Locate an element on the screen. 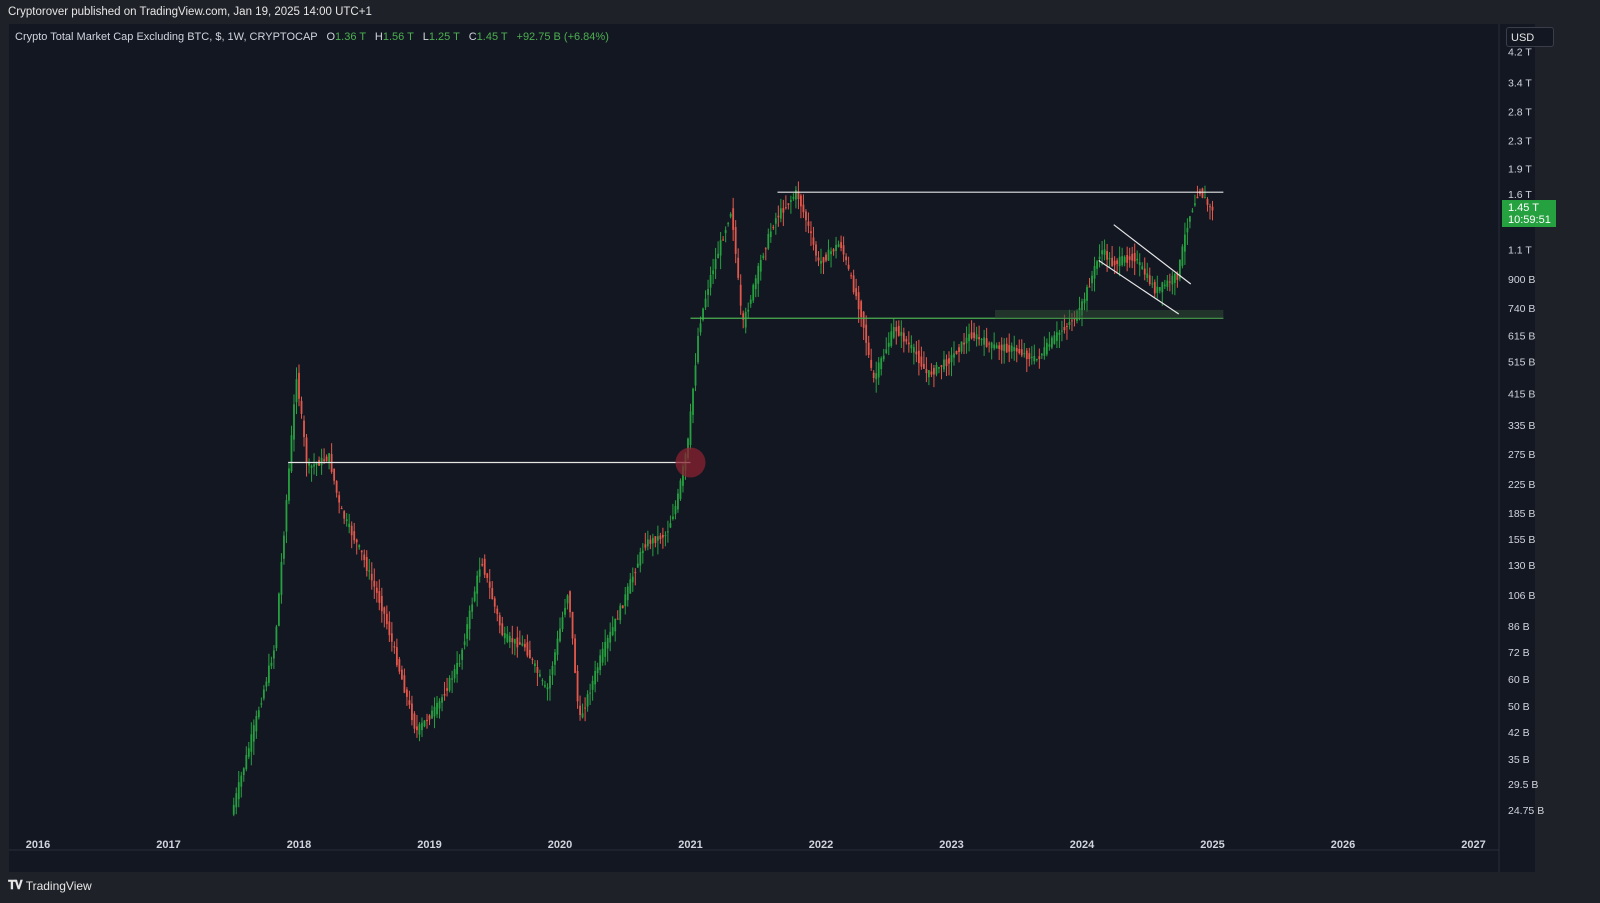 Image resolution: width=1600 pixels, height=903 pixels. time-tick-label: 2016 is located at coordinates (38, 845).